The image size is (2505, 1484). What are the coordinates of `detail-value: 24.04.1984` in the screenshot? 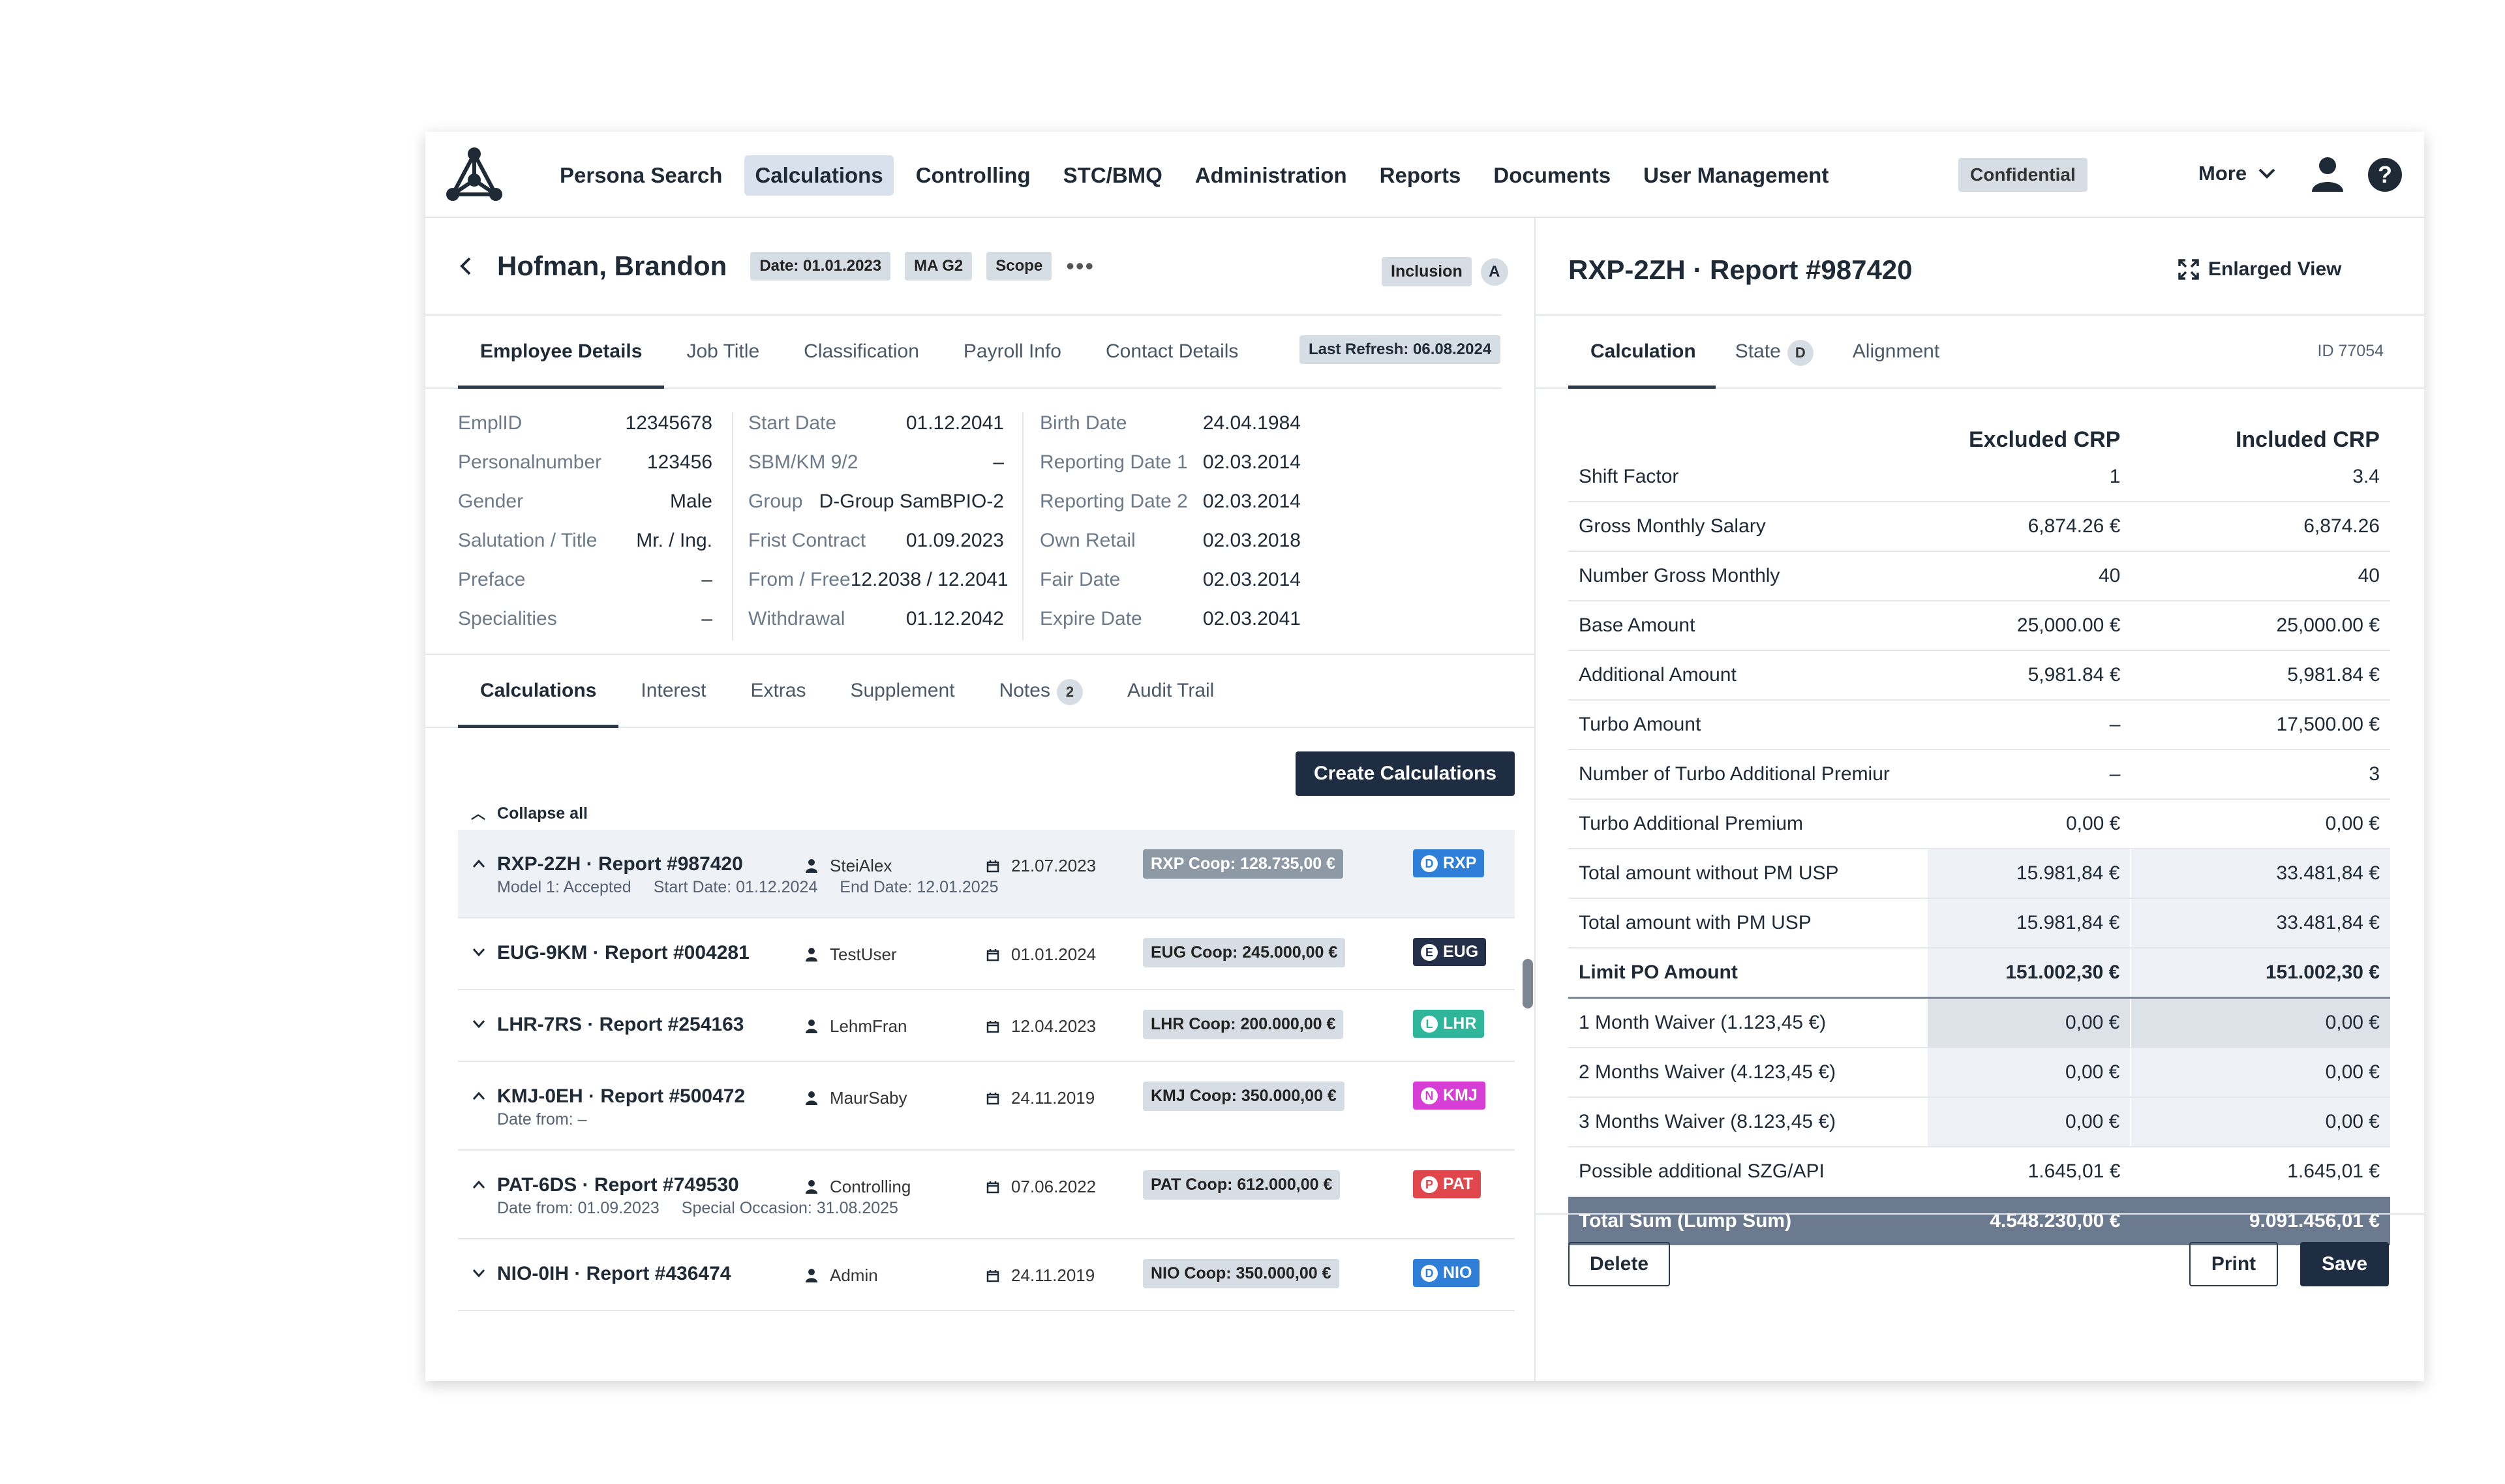 It's located at (1251, 423).